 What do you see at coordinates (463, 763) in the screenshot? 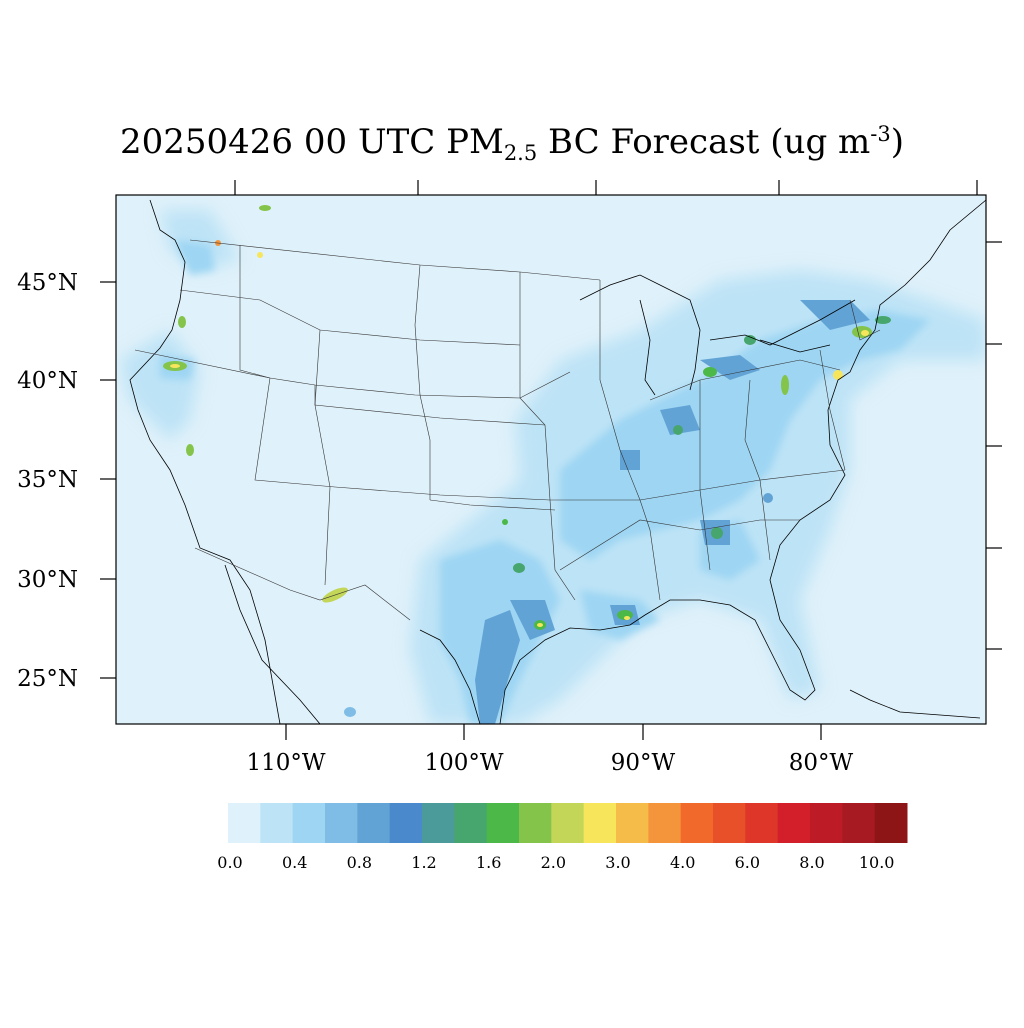
I see `lon-label: 100°W` at bounding box center [463, 763].